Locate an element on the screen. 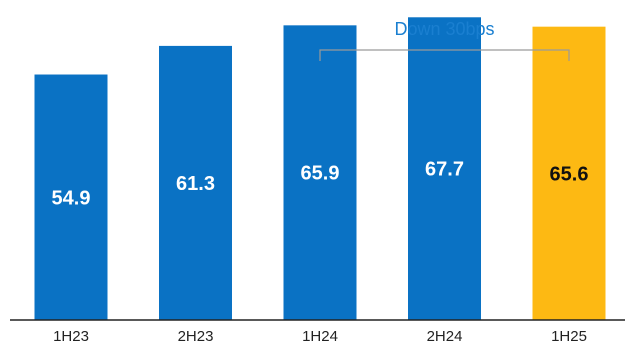 Image resolution: width=625 pixels, height=347 pixels. bar-value-label: 65.6 is located at coordinates (569, 174).